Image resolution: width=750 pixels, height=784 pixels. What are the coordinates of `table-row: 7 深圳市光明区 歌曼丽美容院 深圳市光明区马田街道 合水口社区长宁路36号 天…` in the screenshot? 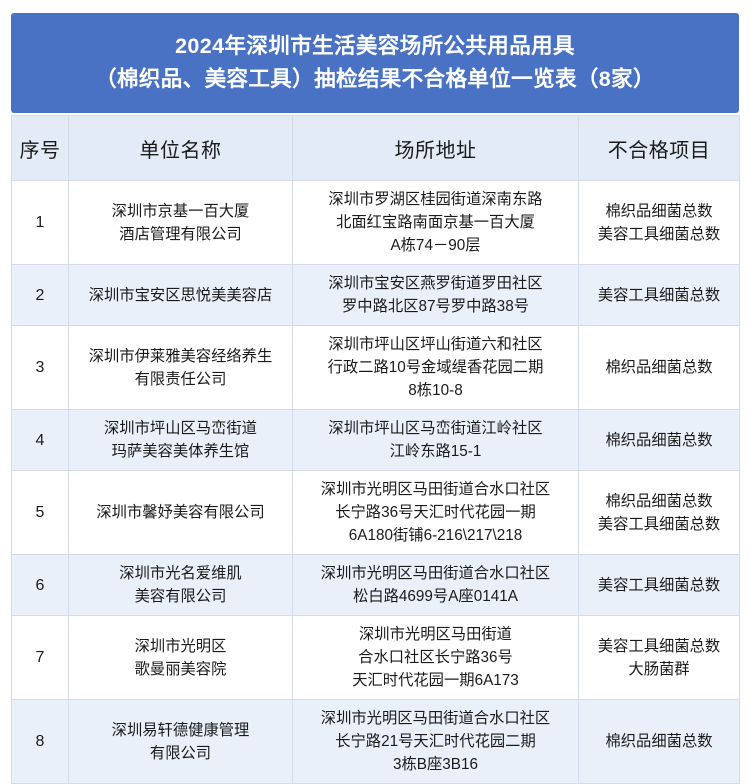 It's located at (375, 657).